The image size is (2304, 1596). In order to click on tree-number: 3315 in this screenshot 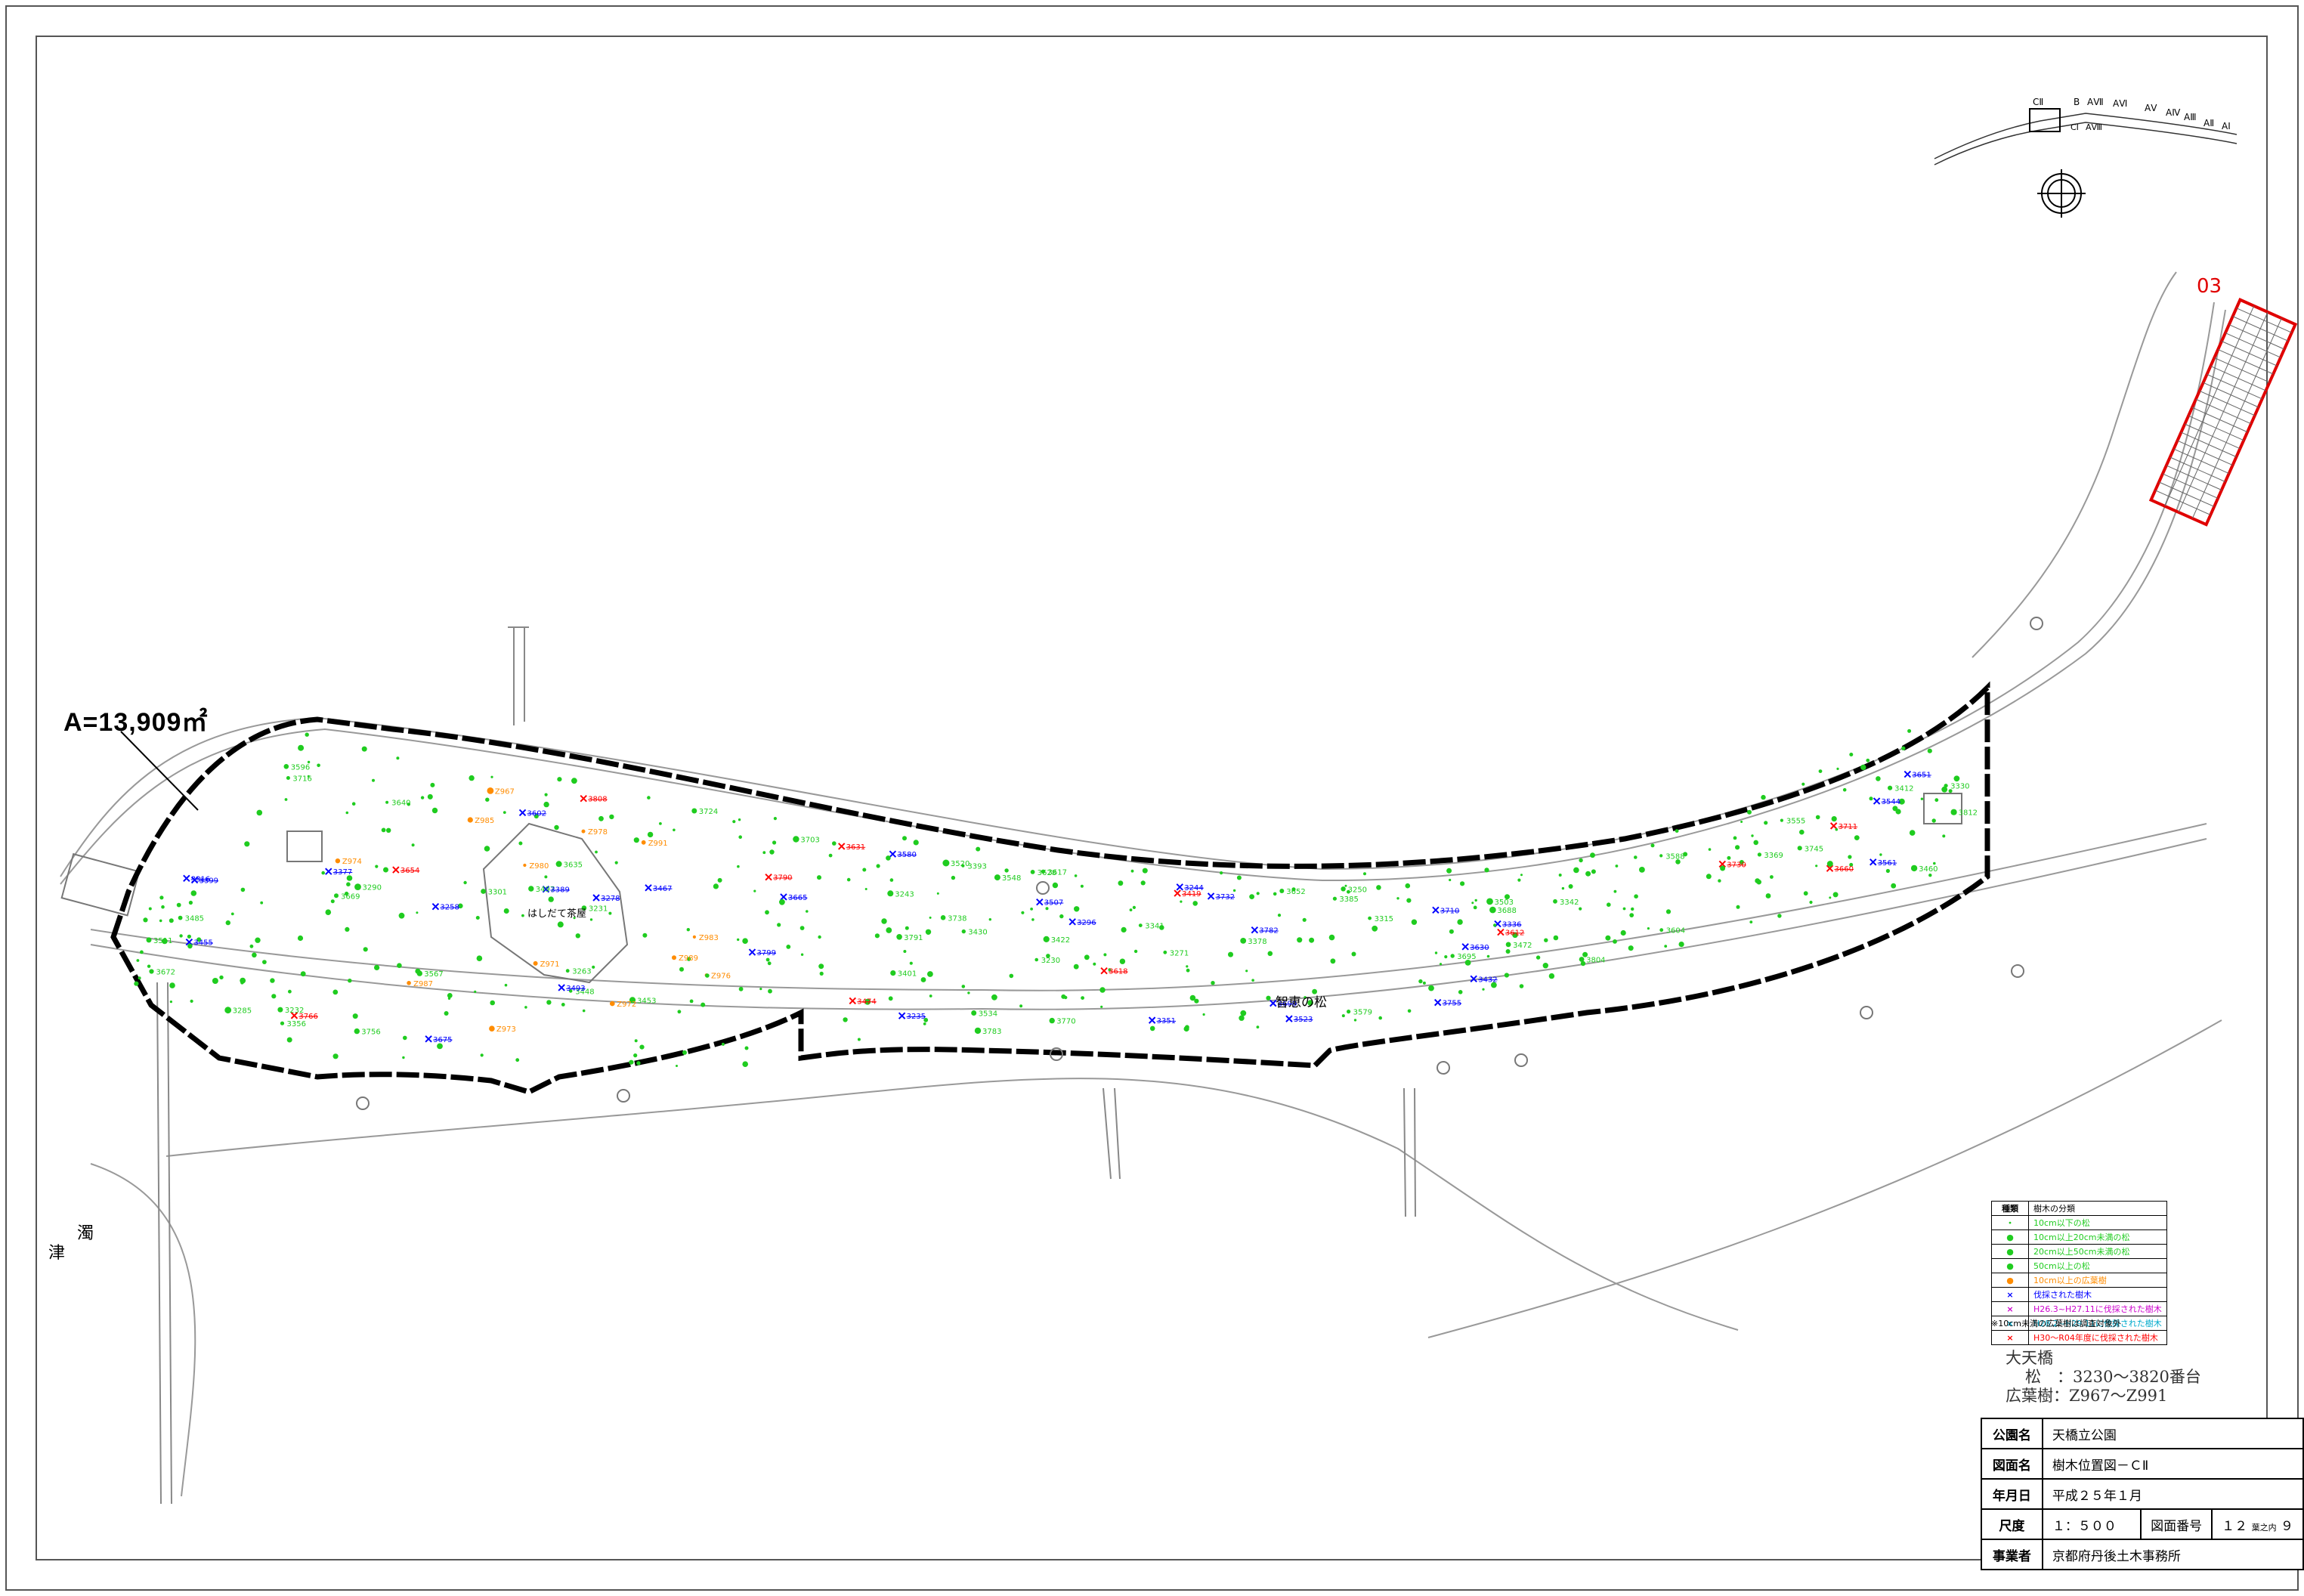, I will do `click(1384, 919)`.